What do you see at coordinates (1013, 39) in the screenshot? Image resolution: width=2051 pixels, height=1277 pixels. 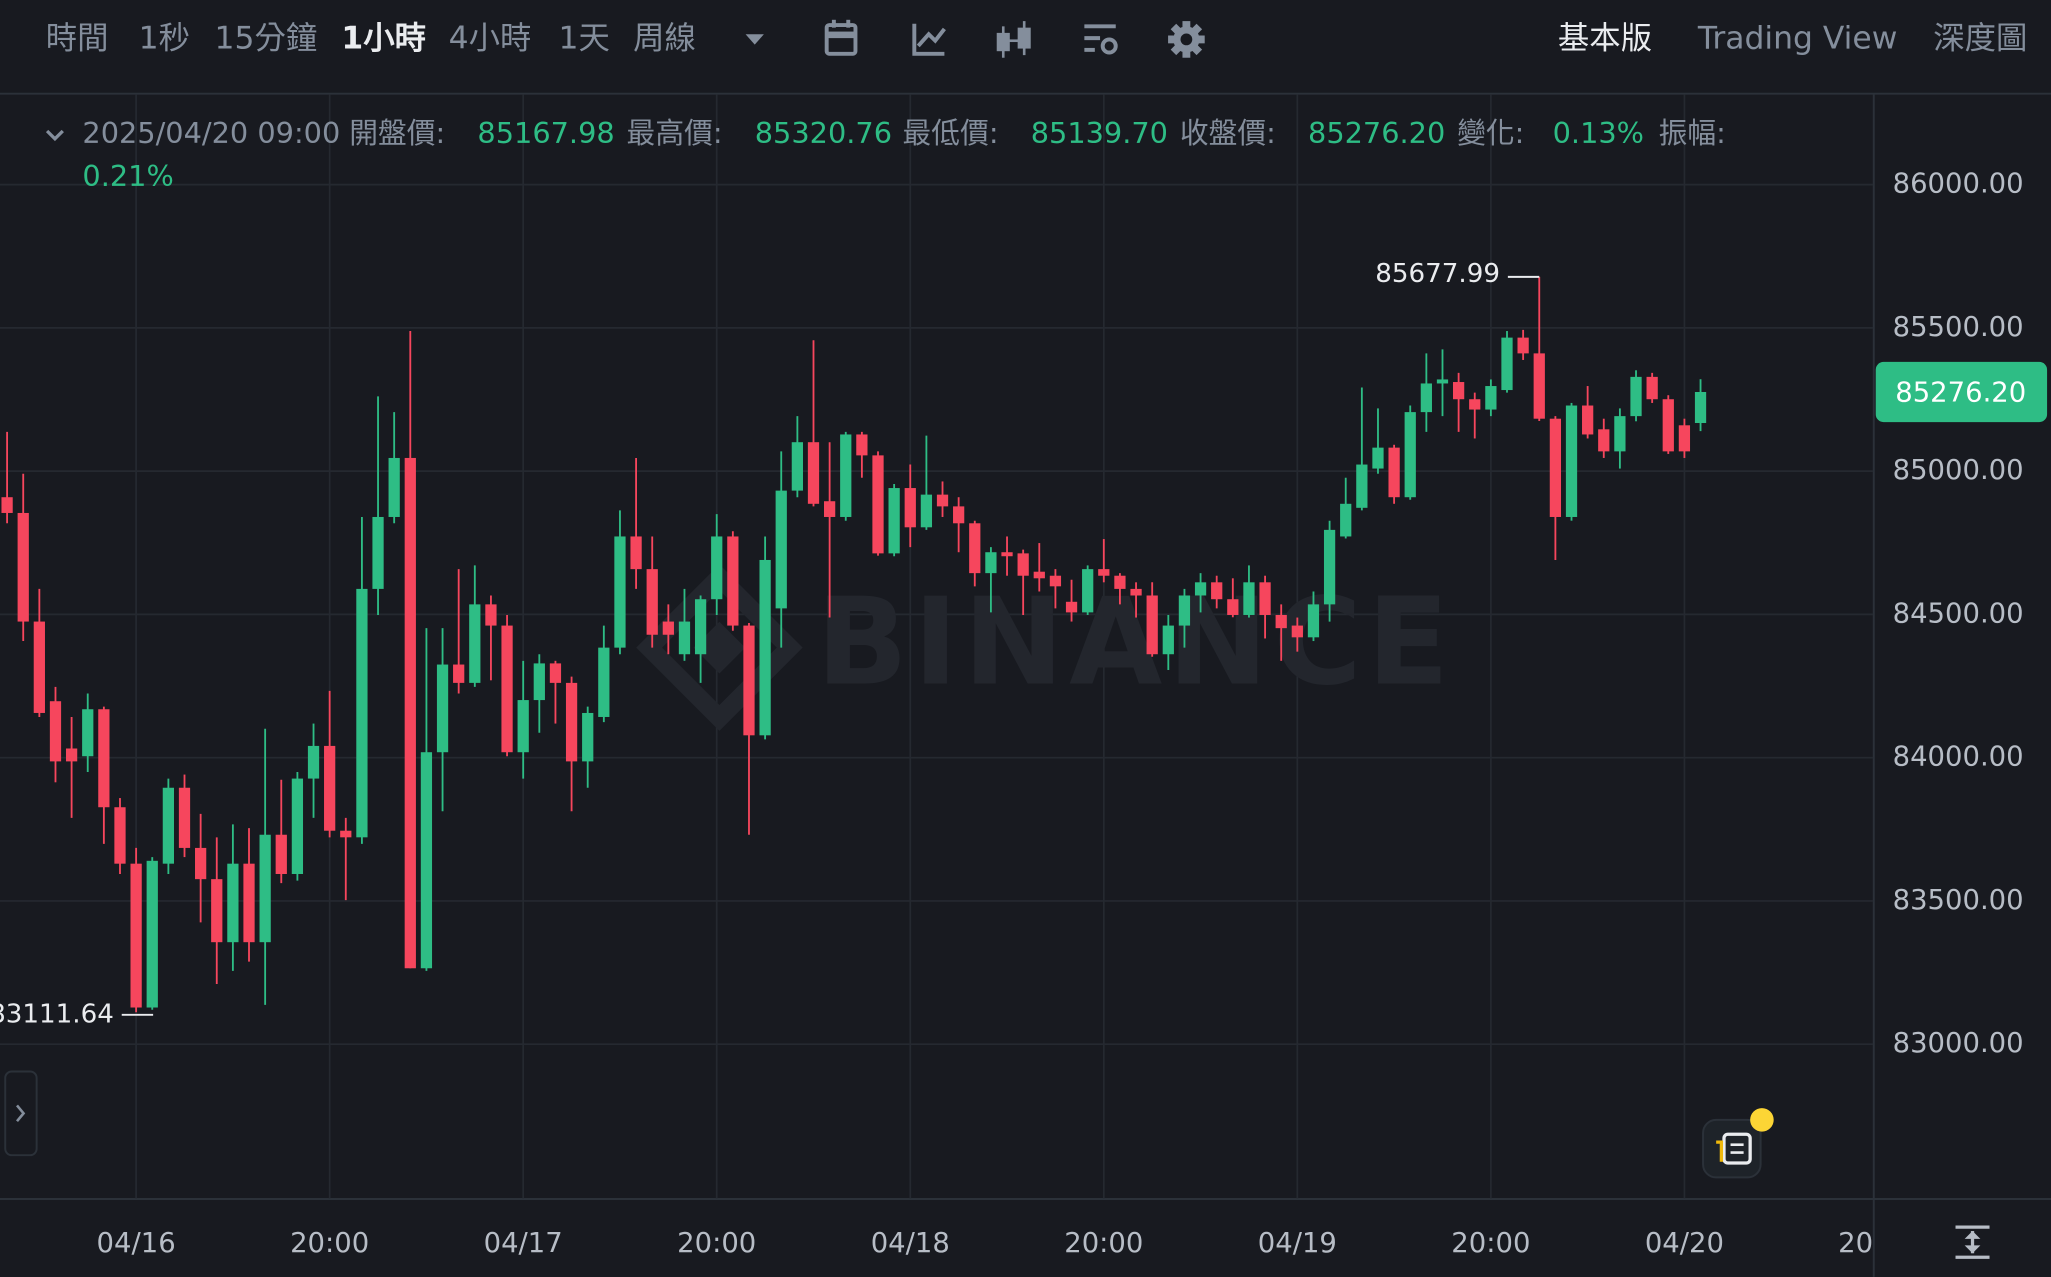 I see `candle-type-icon` at bounding box center [1013, 39].